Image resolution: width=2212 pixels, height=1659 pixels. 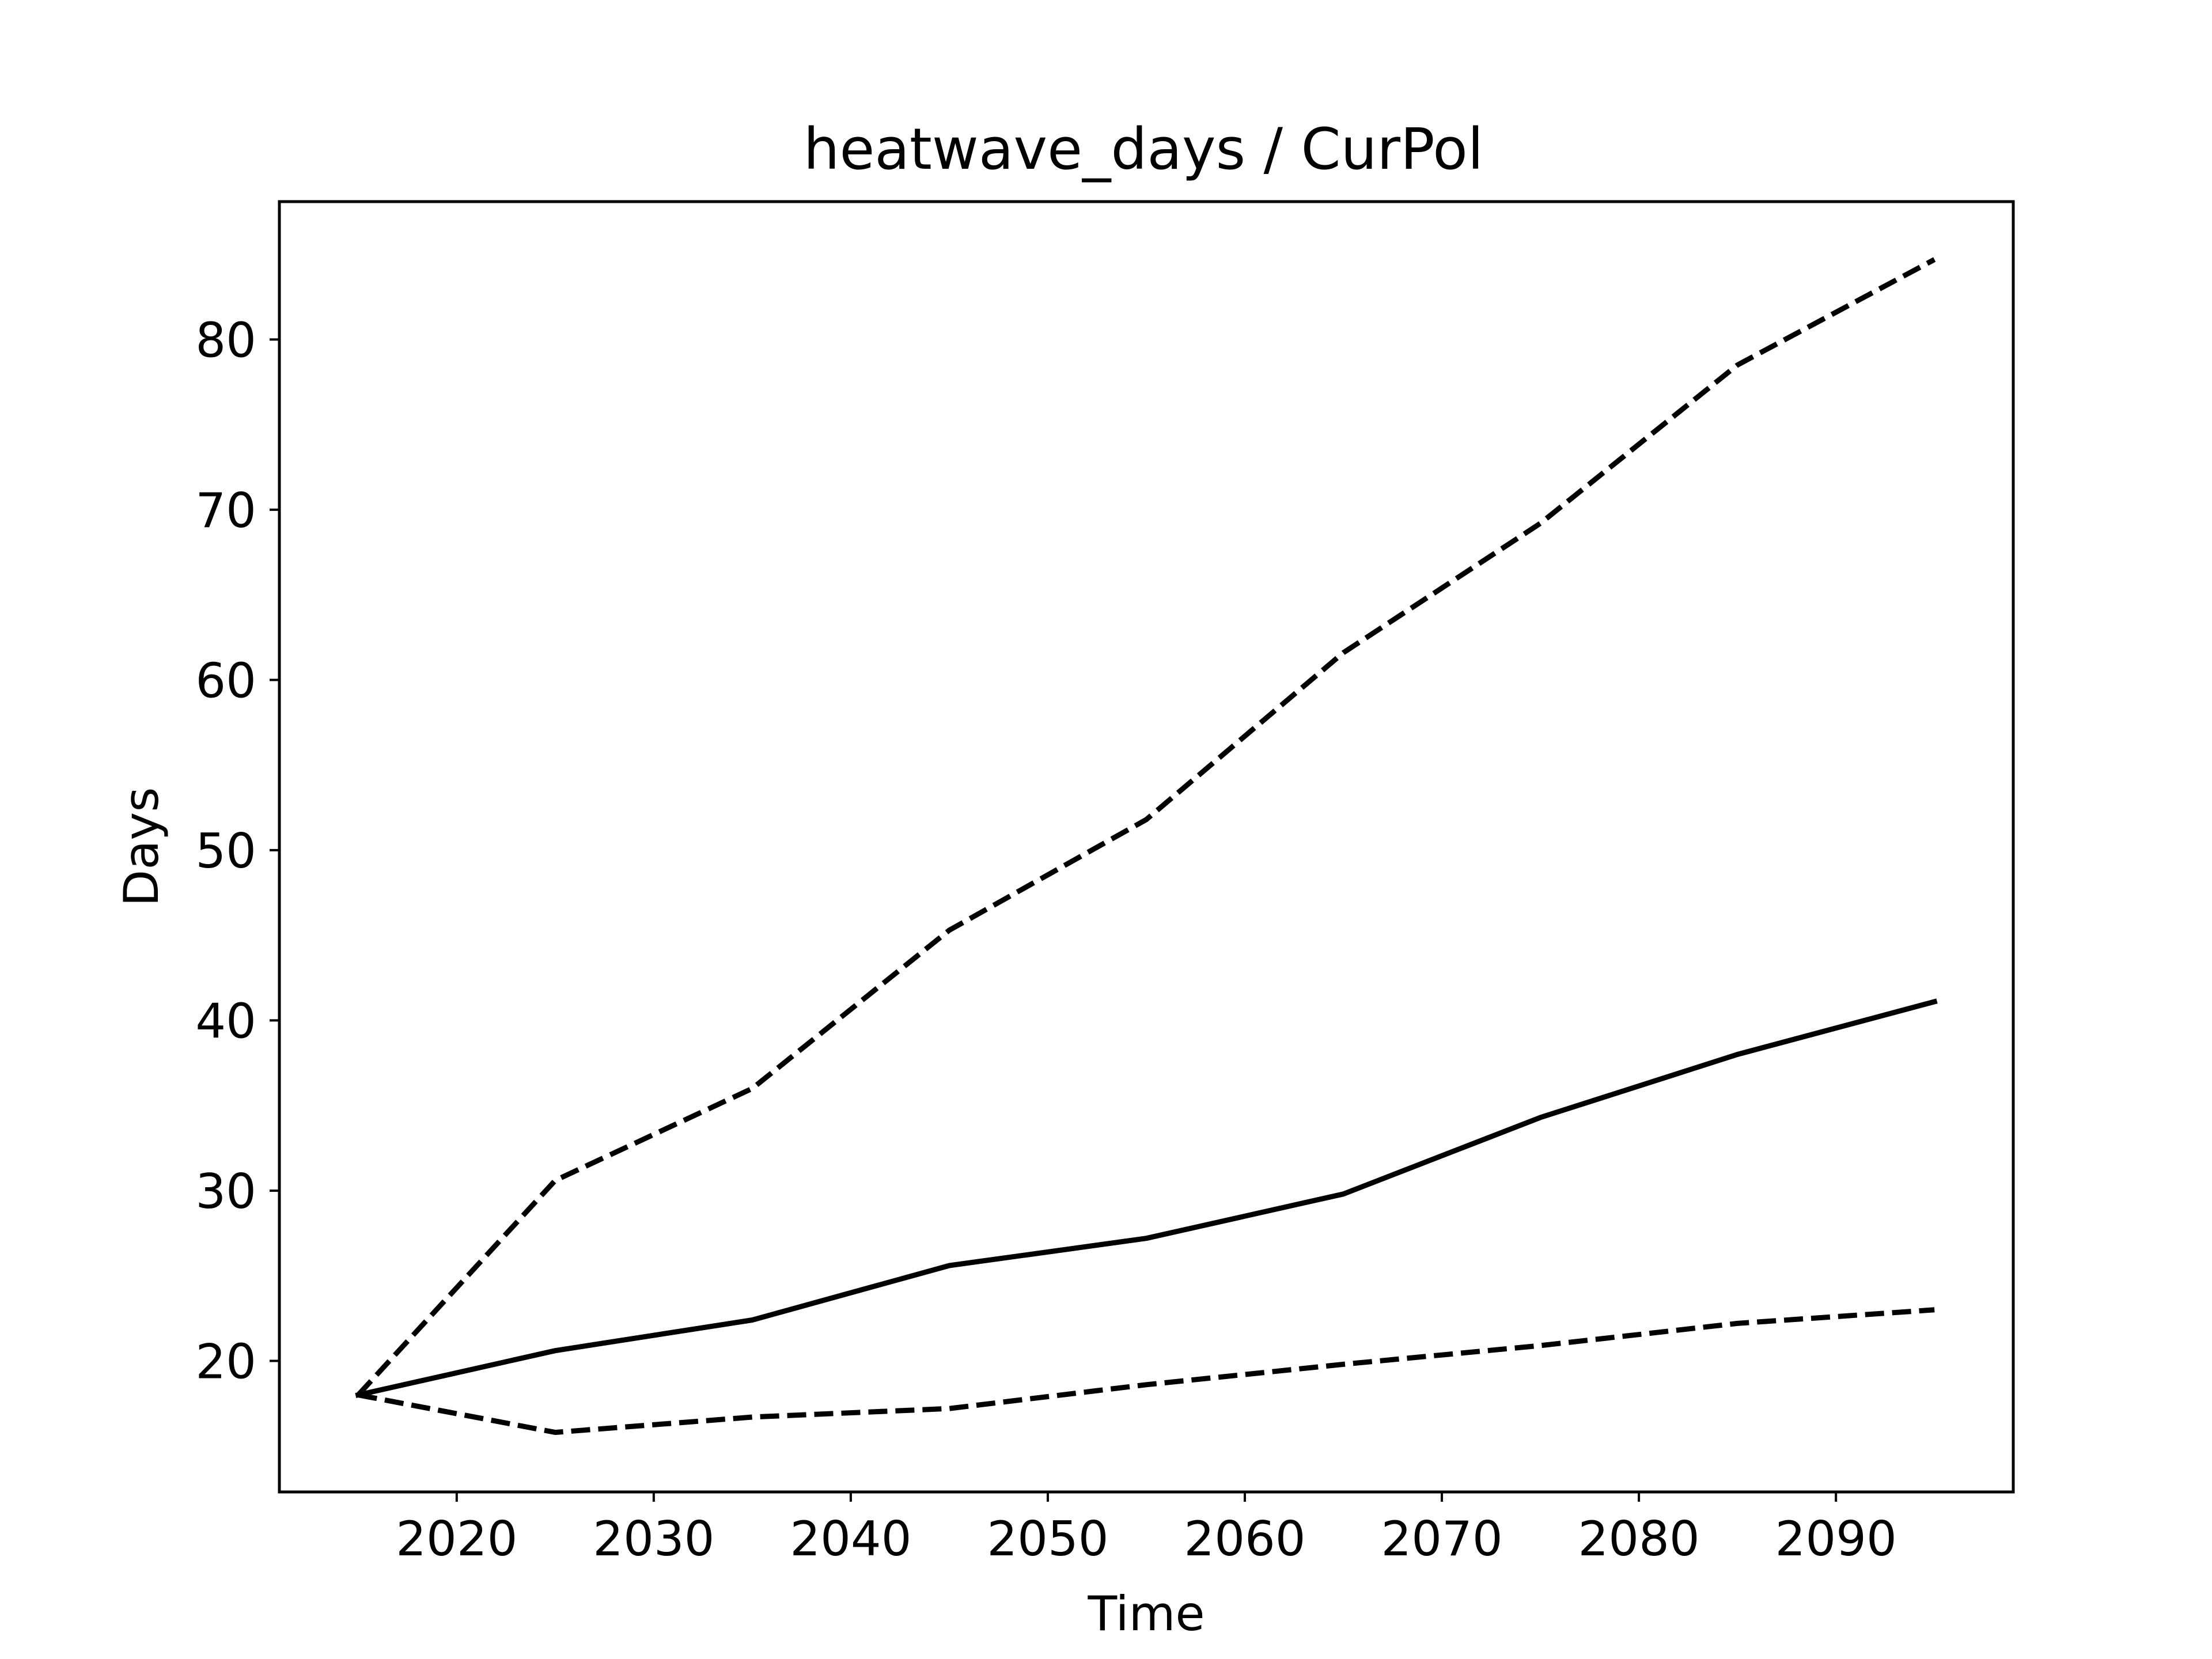 I want to click on y-tick-label: 20, so click(x=225, y=1361).